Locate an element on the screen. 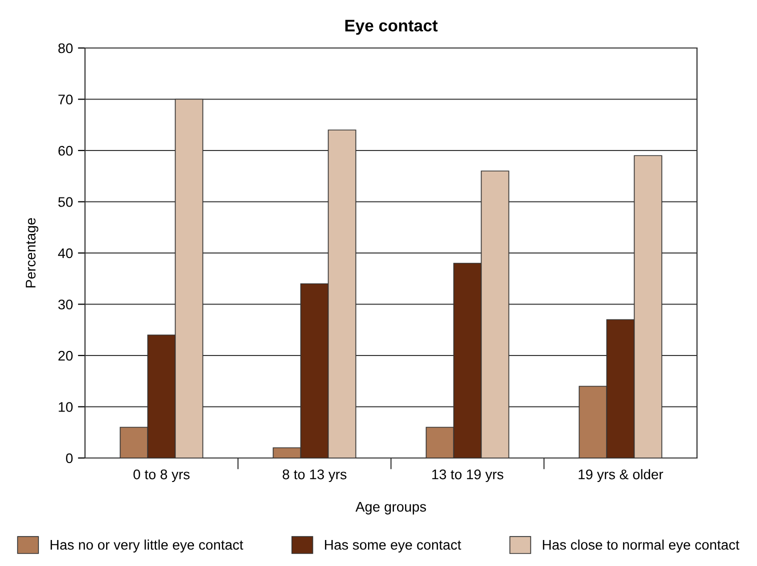  x-tick-label: 13 to 19 yrs is located at coordinates (468, 475).